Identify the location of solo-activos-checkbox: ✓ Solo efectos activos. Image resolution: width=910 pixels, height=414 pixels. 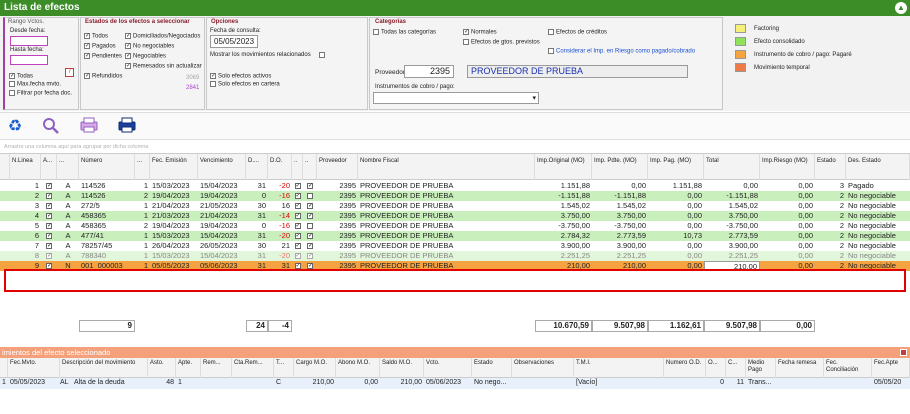
(241, 76).